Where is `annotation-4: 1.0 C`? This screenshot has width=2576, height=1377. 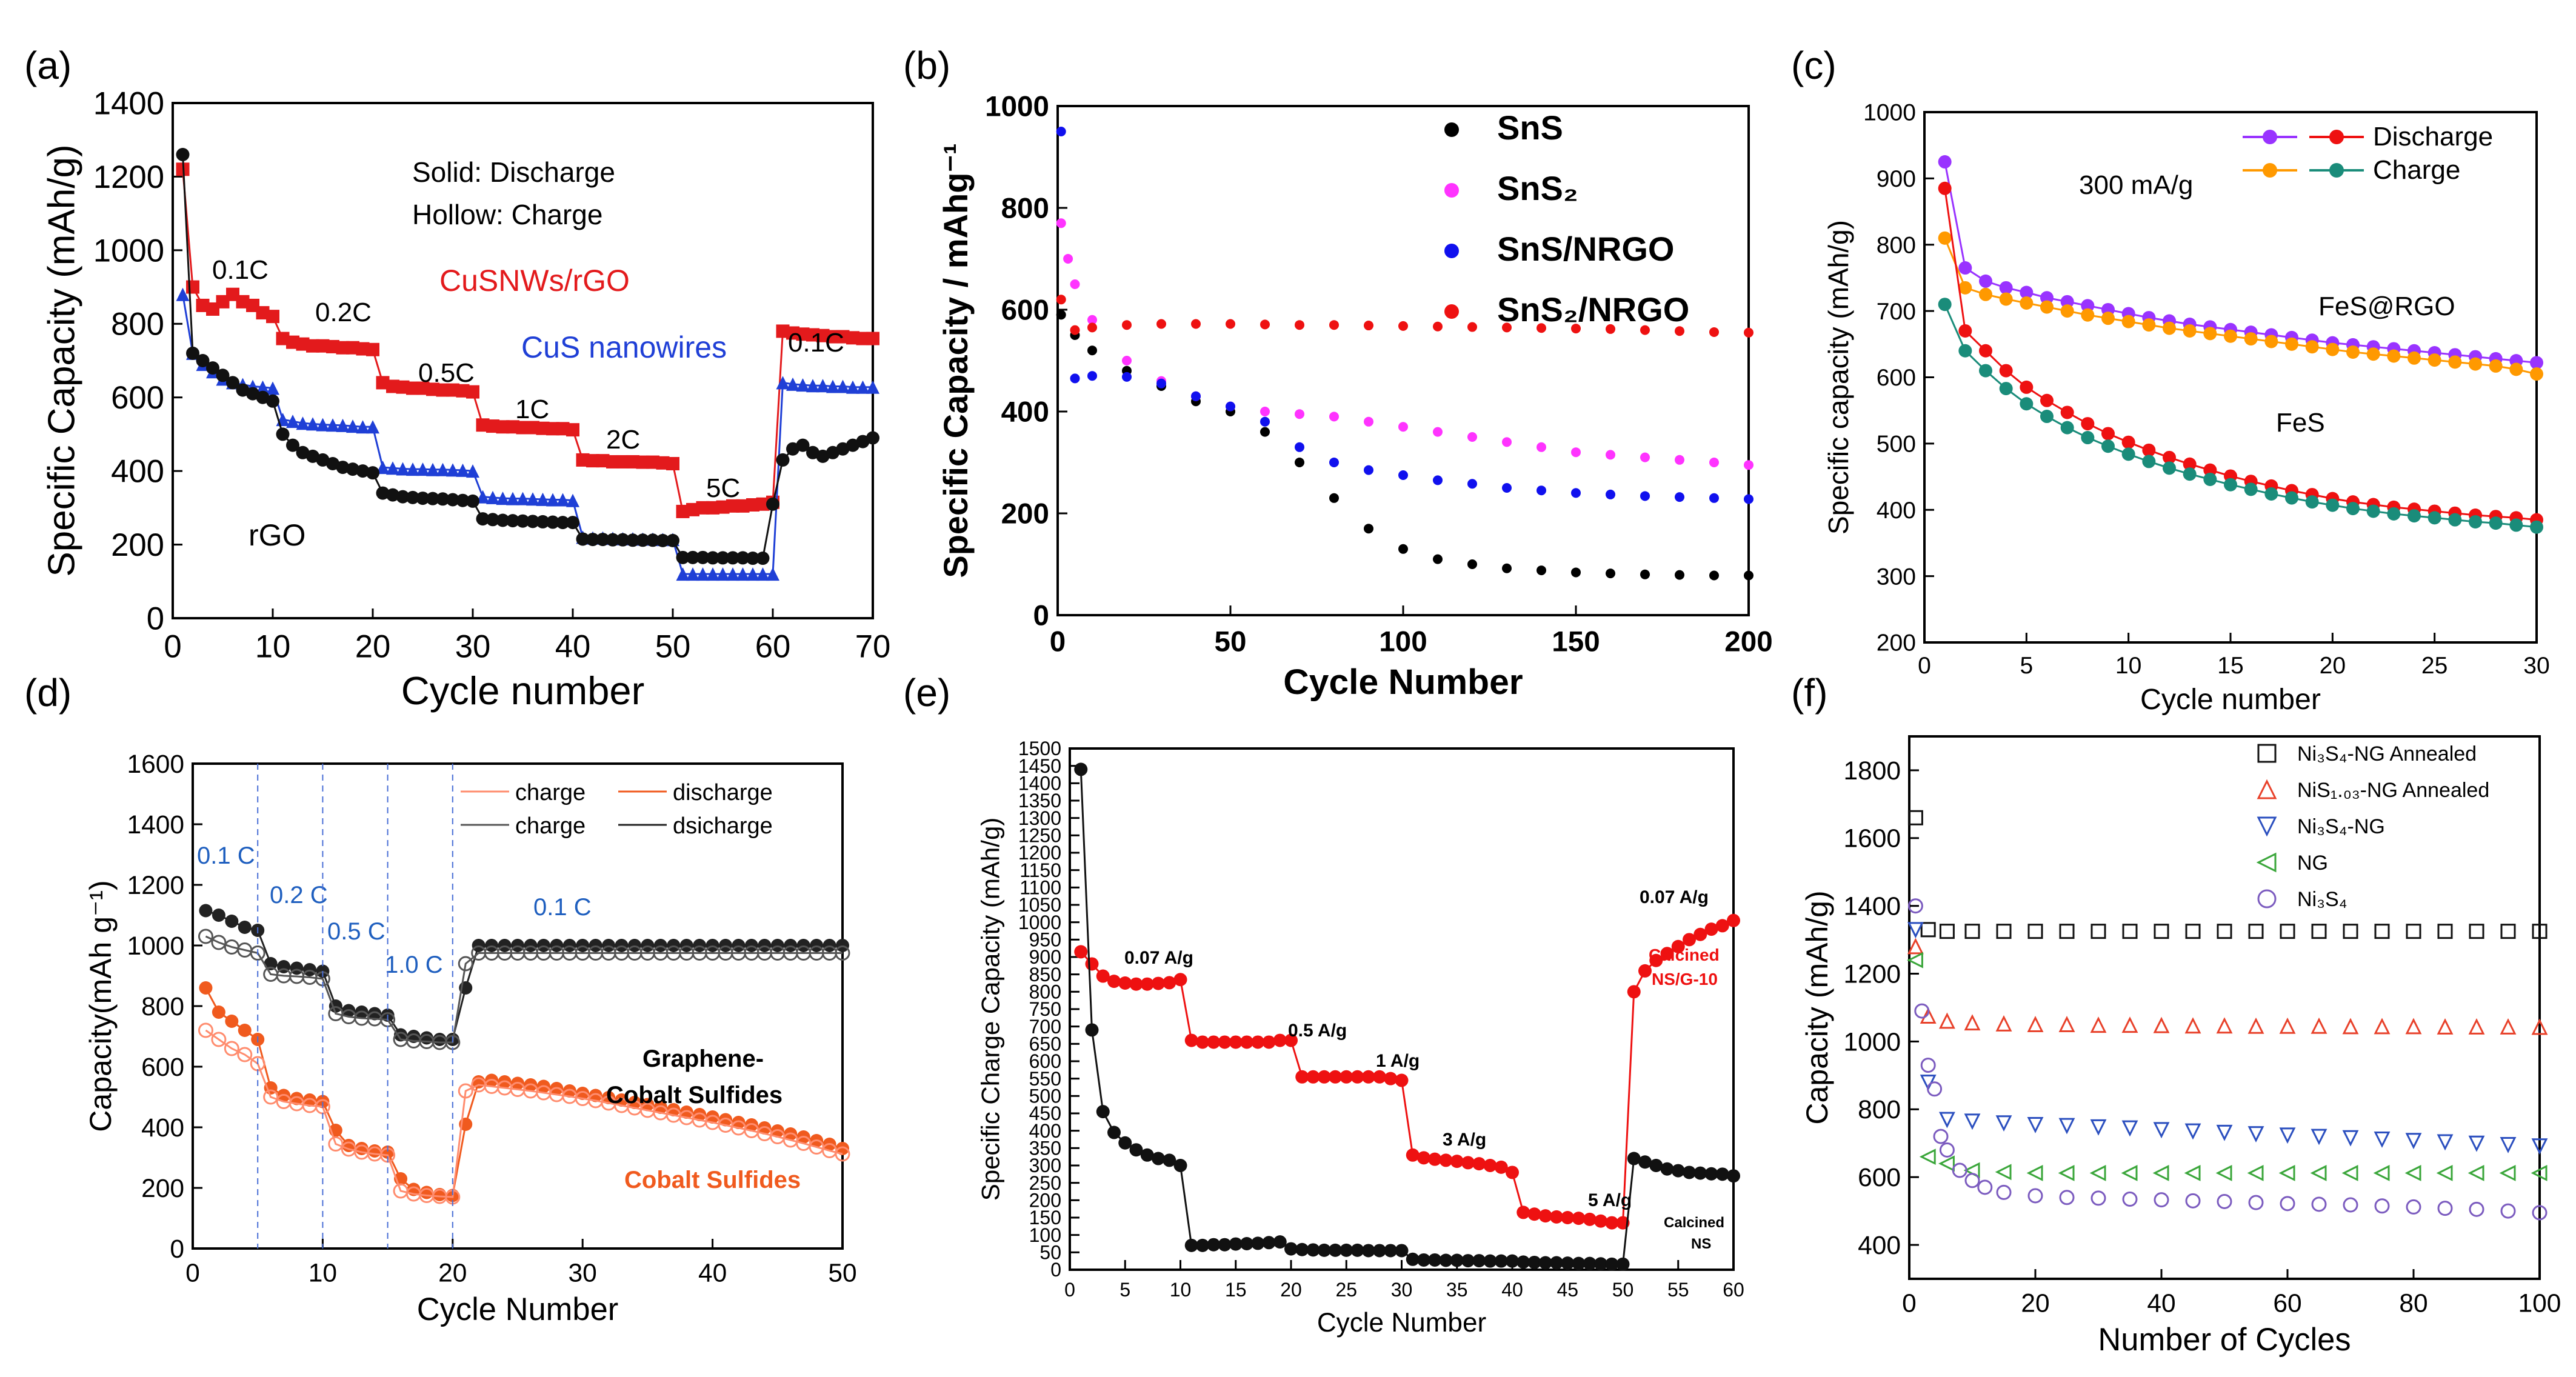 annotation-4: 1.0 C is located at coordinates (414, 965).